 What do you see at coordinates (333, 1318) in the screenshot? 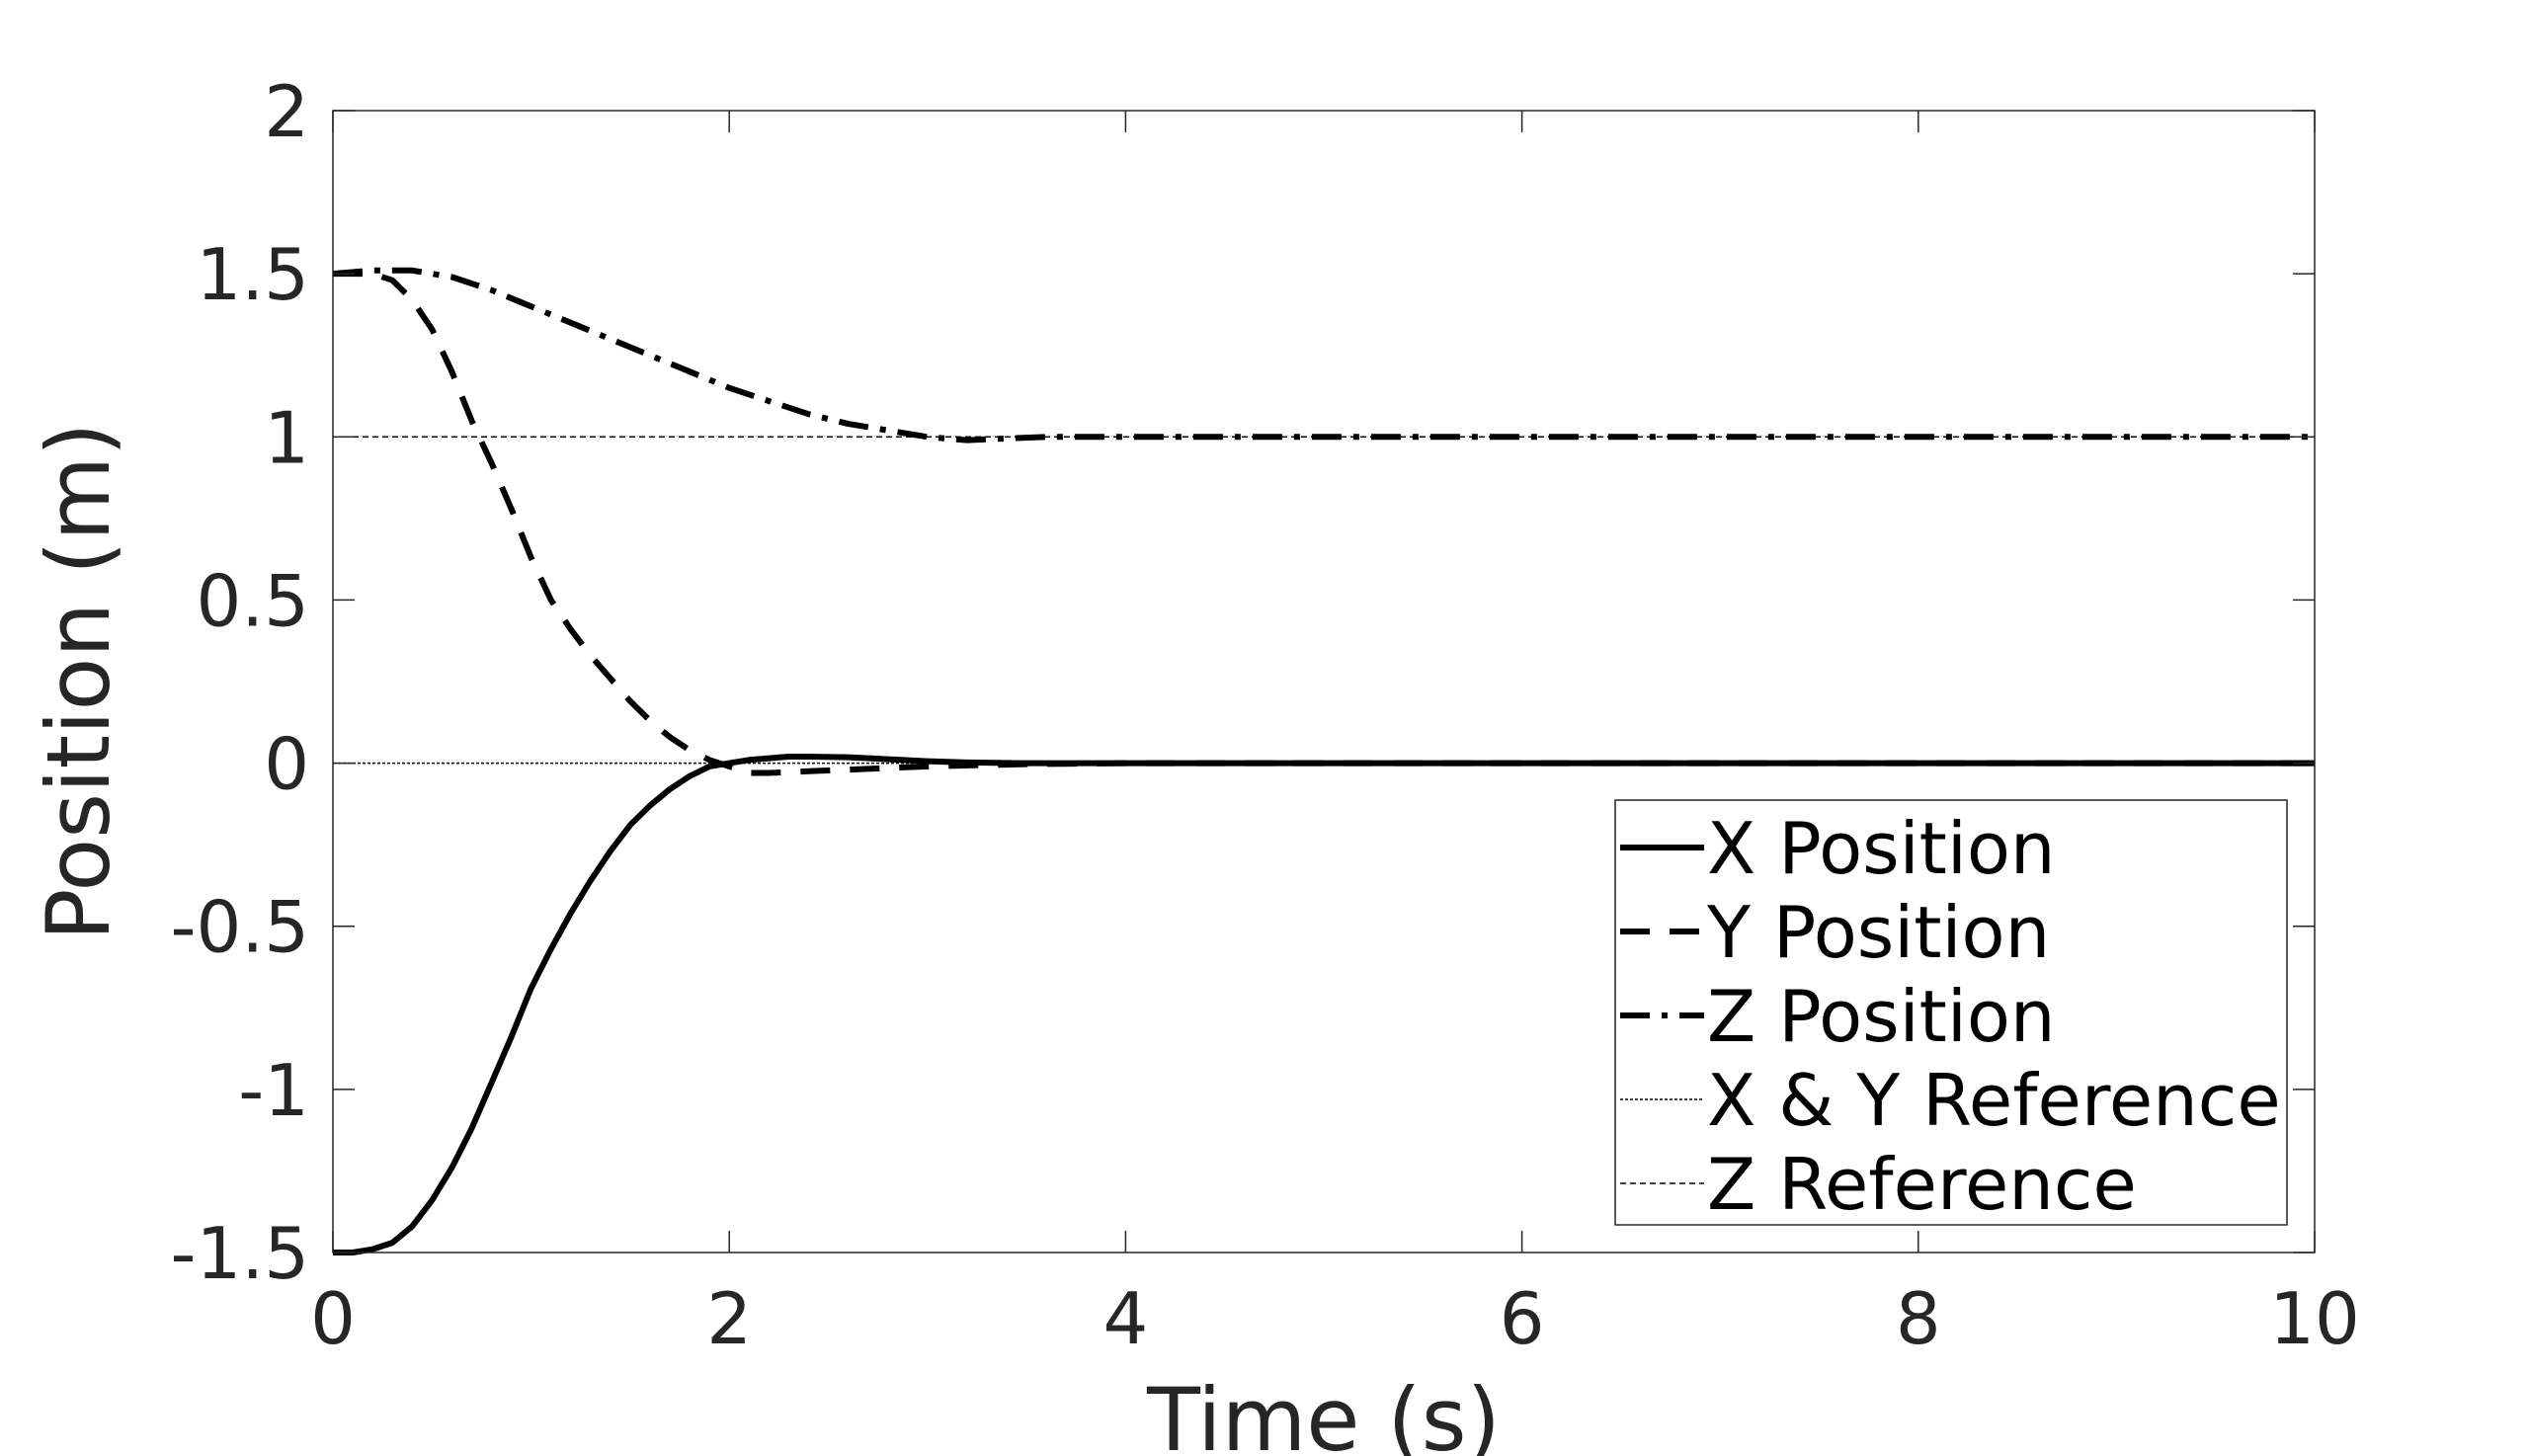
I see `x-tick-label: 0` at bounding box center [333, 1318].